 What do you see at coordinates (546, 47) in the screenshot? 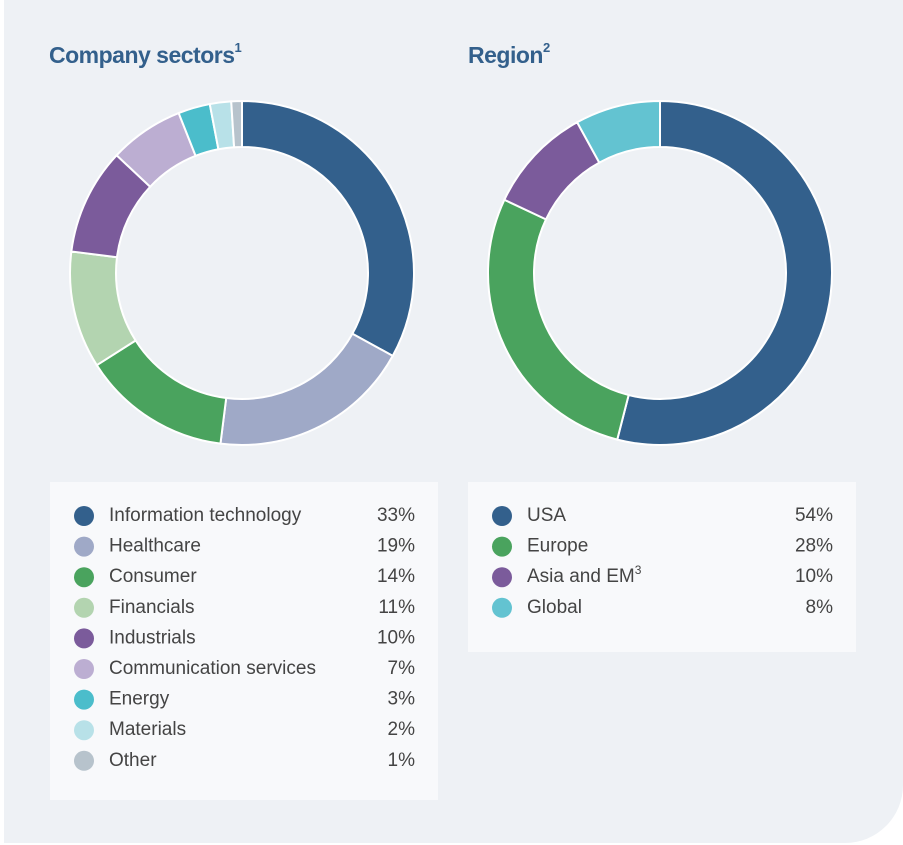
I see `title-note: 2` at bounding box center [546, 47].